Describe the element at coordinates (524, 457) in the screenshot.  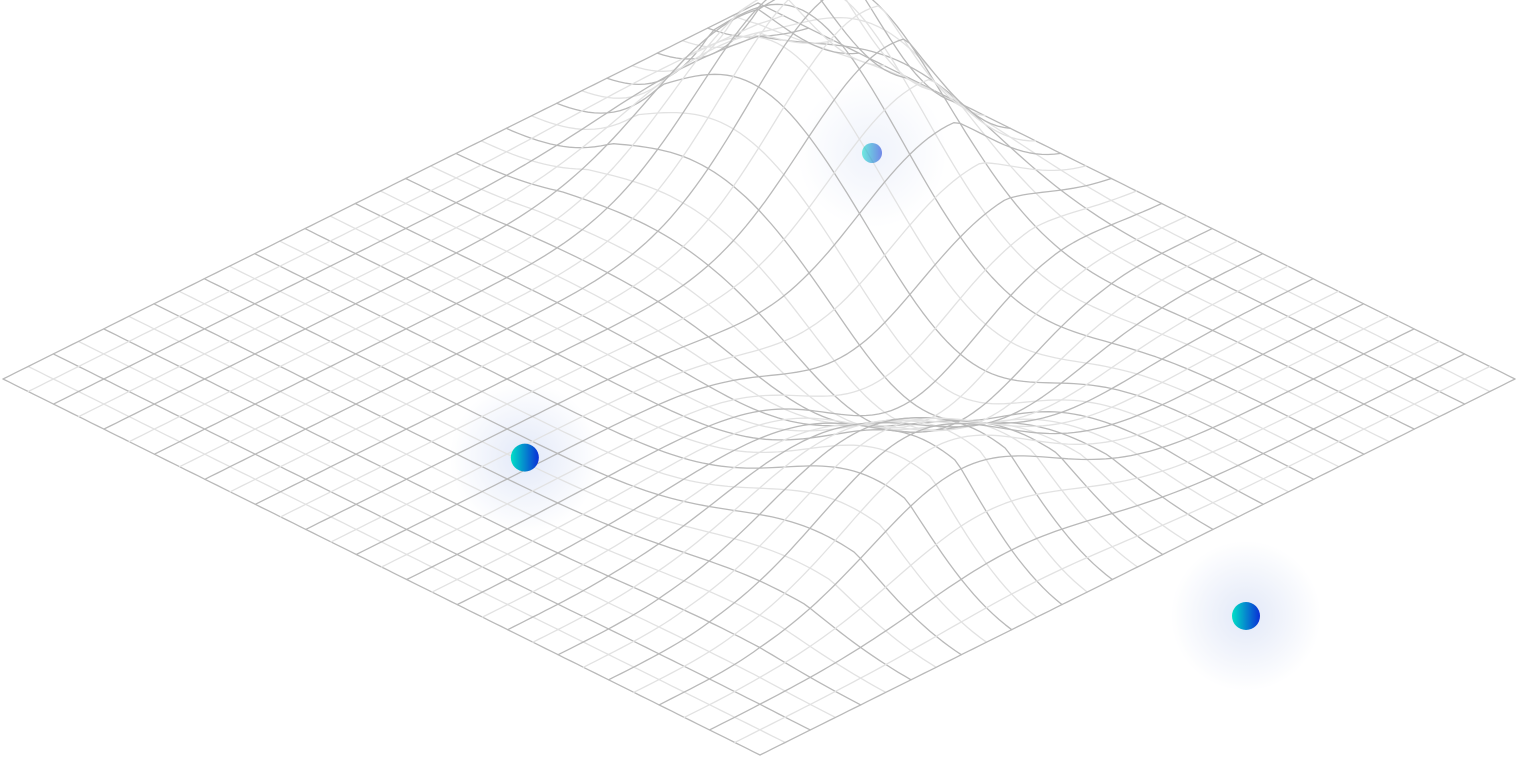
I see `orb-left` at that location.